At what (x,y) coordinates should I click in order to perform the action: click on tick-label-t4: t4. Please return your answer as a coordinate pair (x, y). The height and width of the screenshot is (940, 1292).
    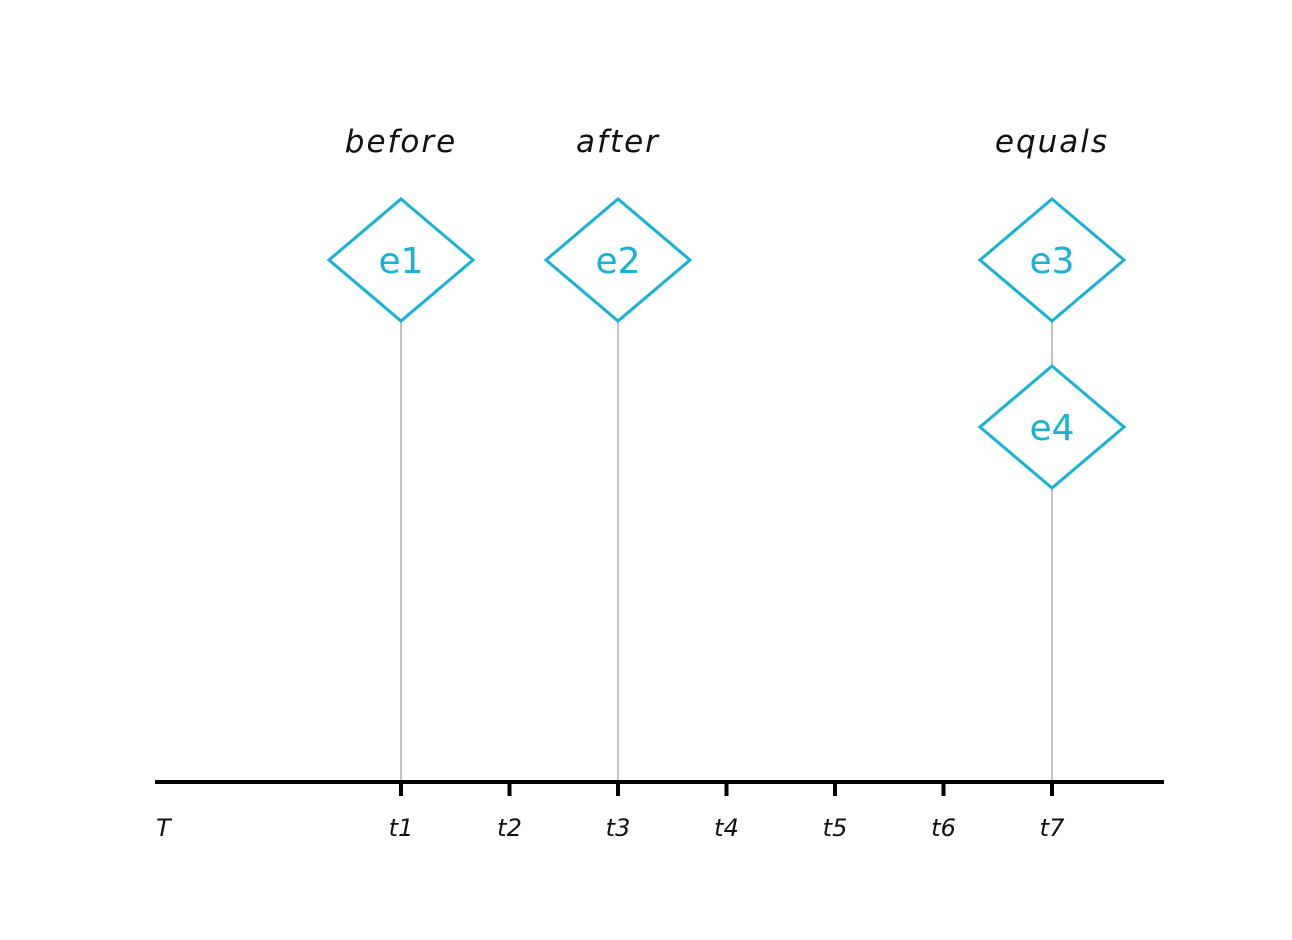
    Looking at the image, I should click on (726, 828).